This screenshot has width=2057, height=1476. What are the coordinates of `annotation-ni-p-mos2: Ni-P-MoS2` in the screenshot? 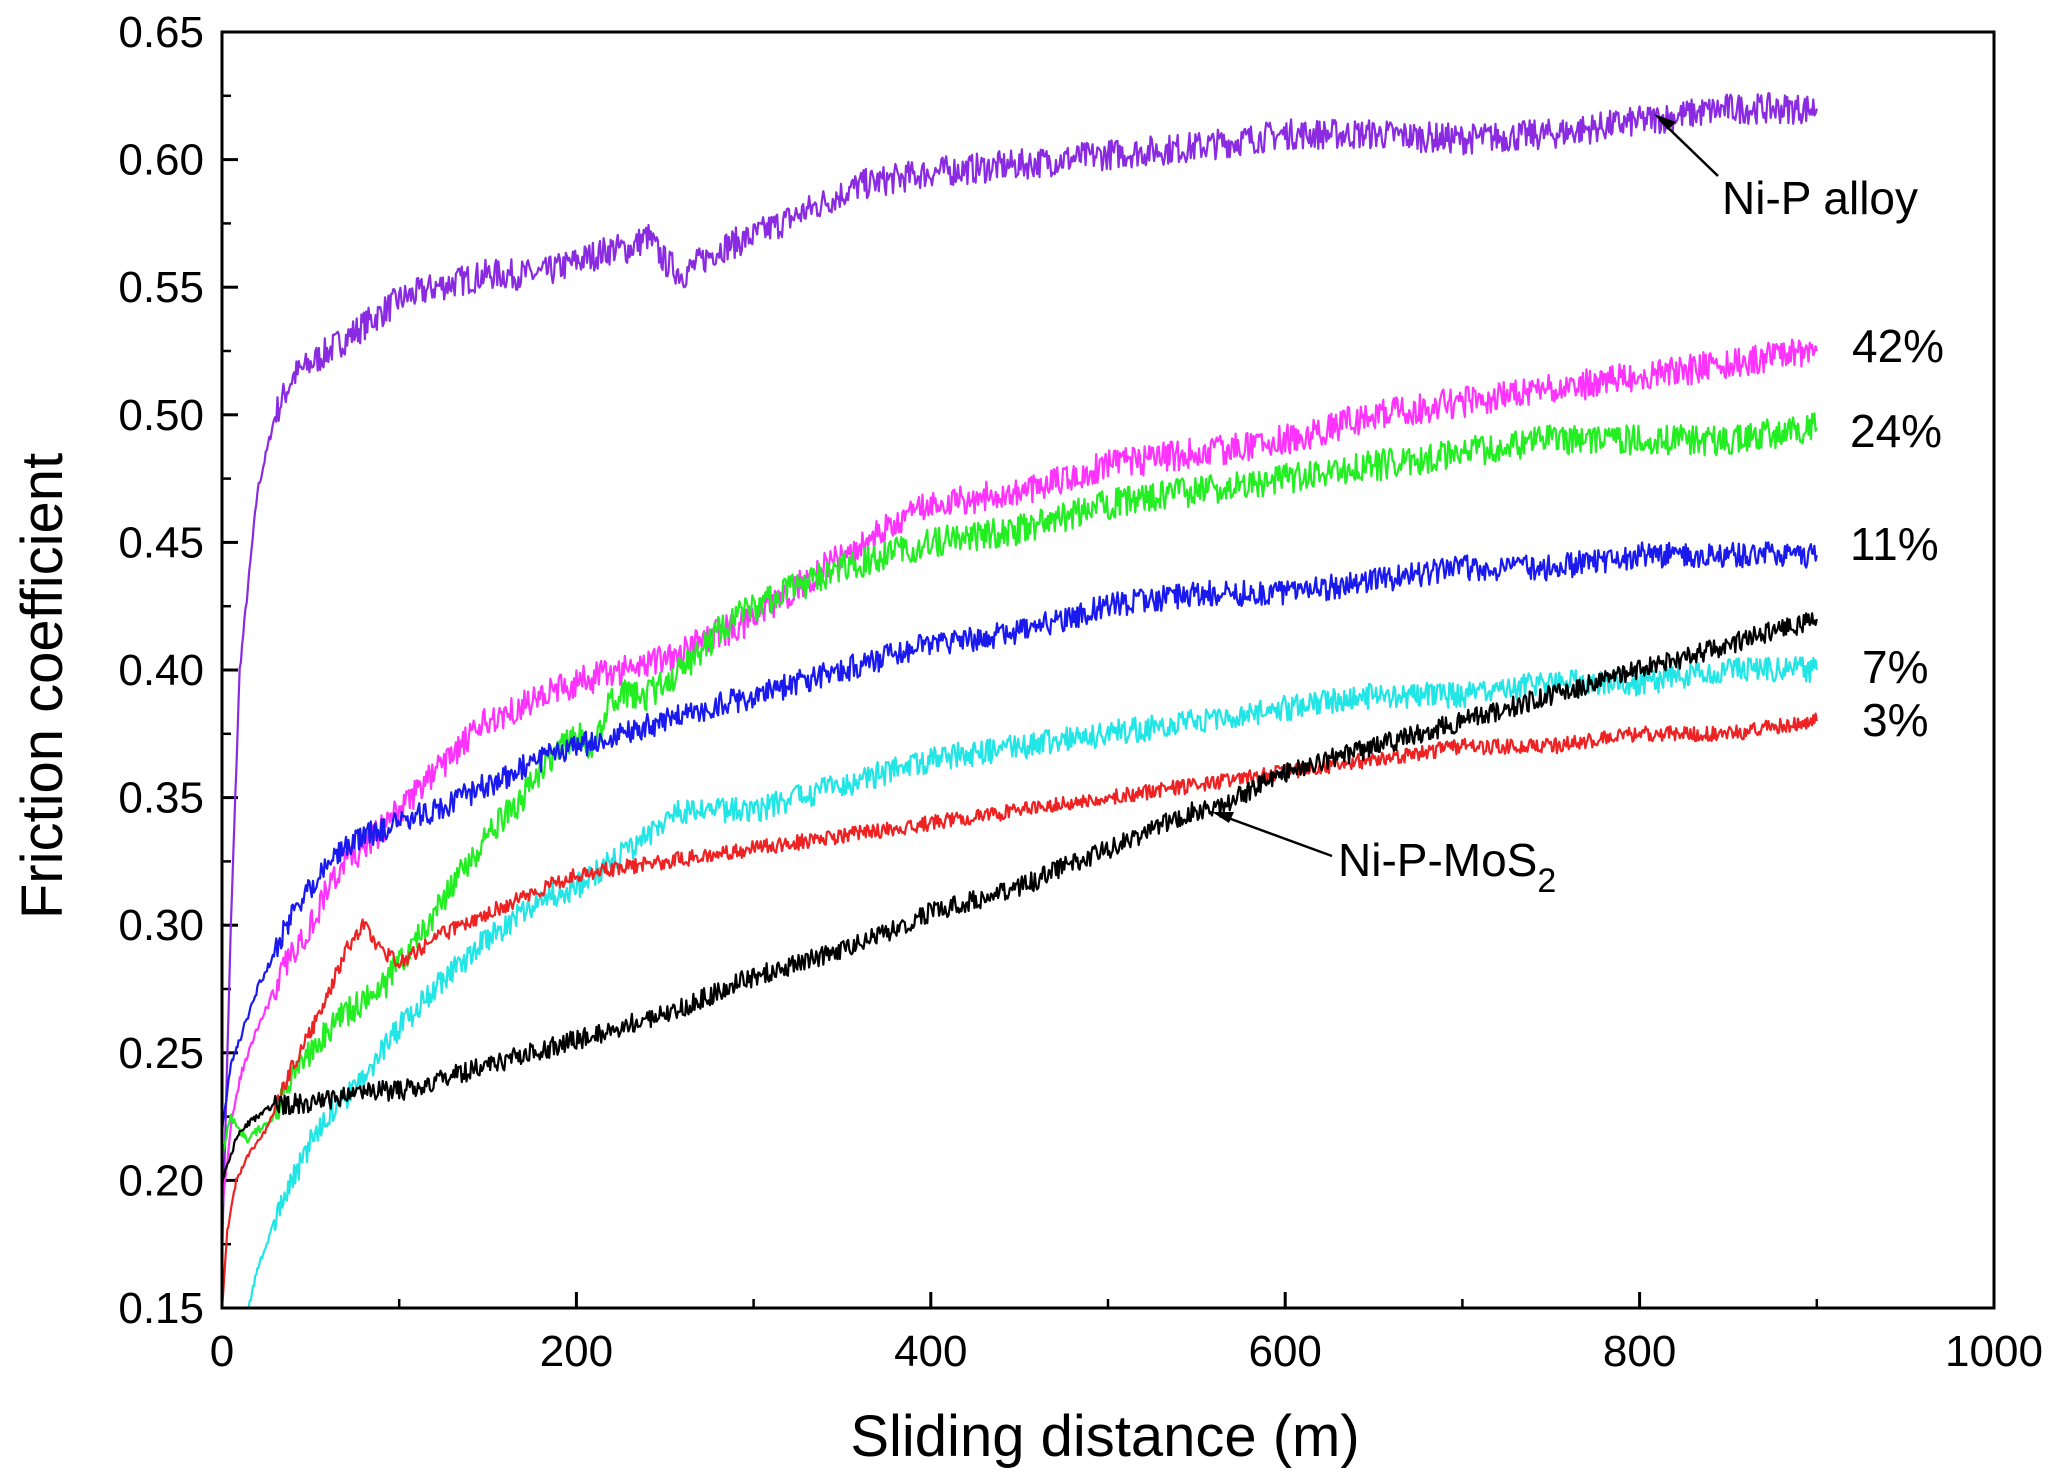 It's located at (1447, 867).